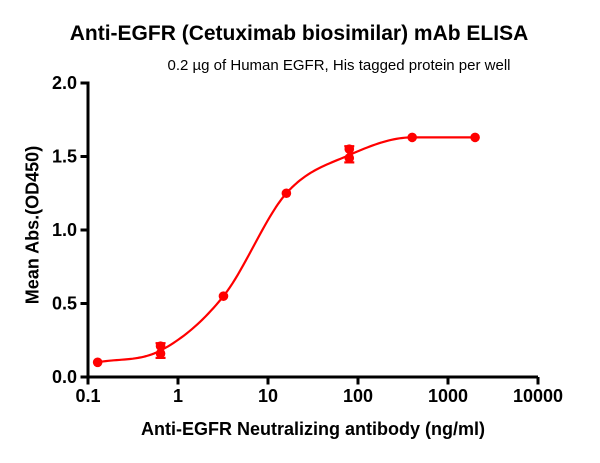 The width and height of the screenshot is (600, 463). I want to click on x-tick-label: 1, so click(178, 396).